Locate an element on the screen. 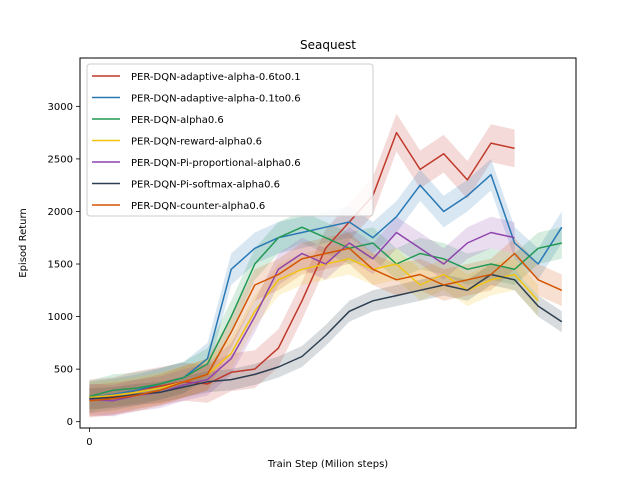 Image resolution: width=640 pixels, height=480 pixels. y-axis-label: Episod Return is located at coordinates (23, 242).